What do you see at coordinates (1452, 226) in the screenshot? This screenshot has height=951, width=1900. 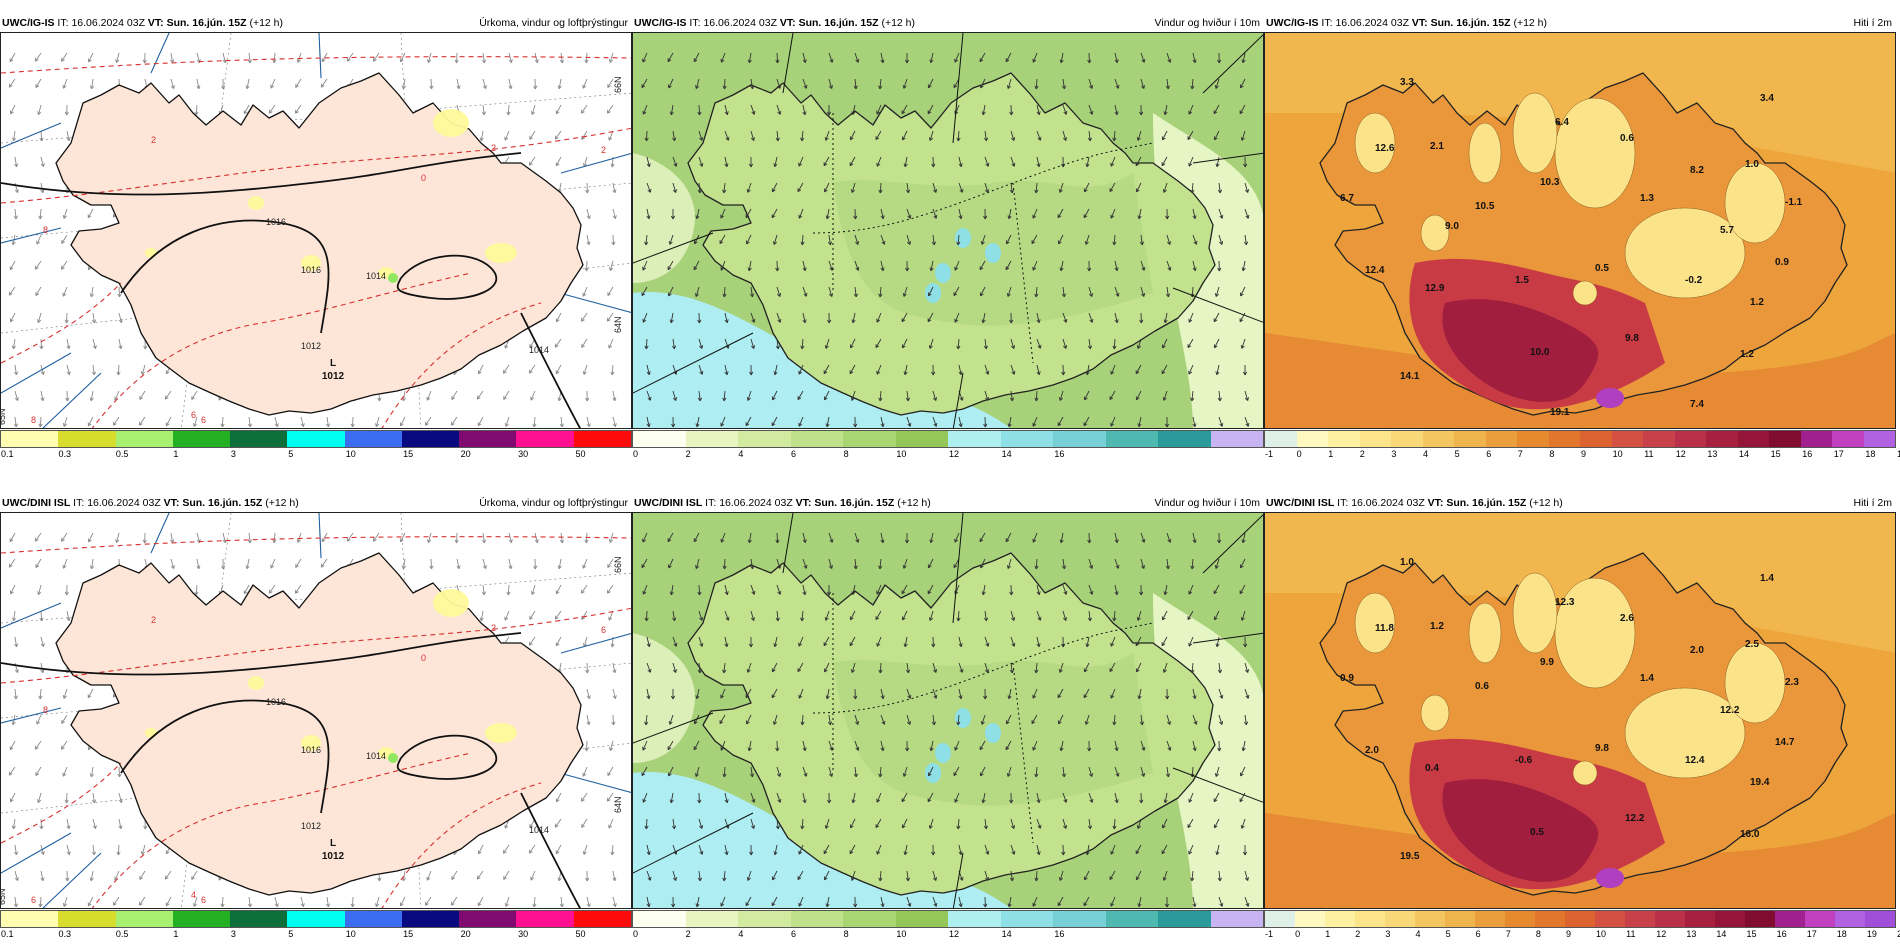 I see `temperature-label: 9.0` at bounding box center [1452, 226].